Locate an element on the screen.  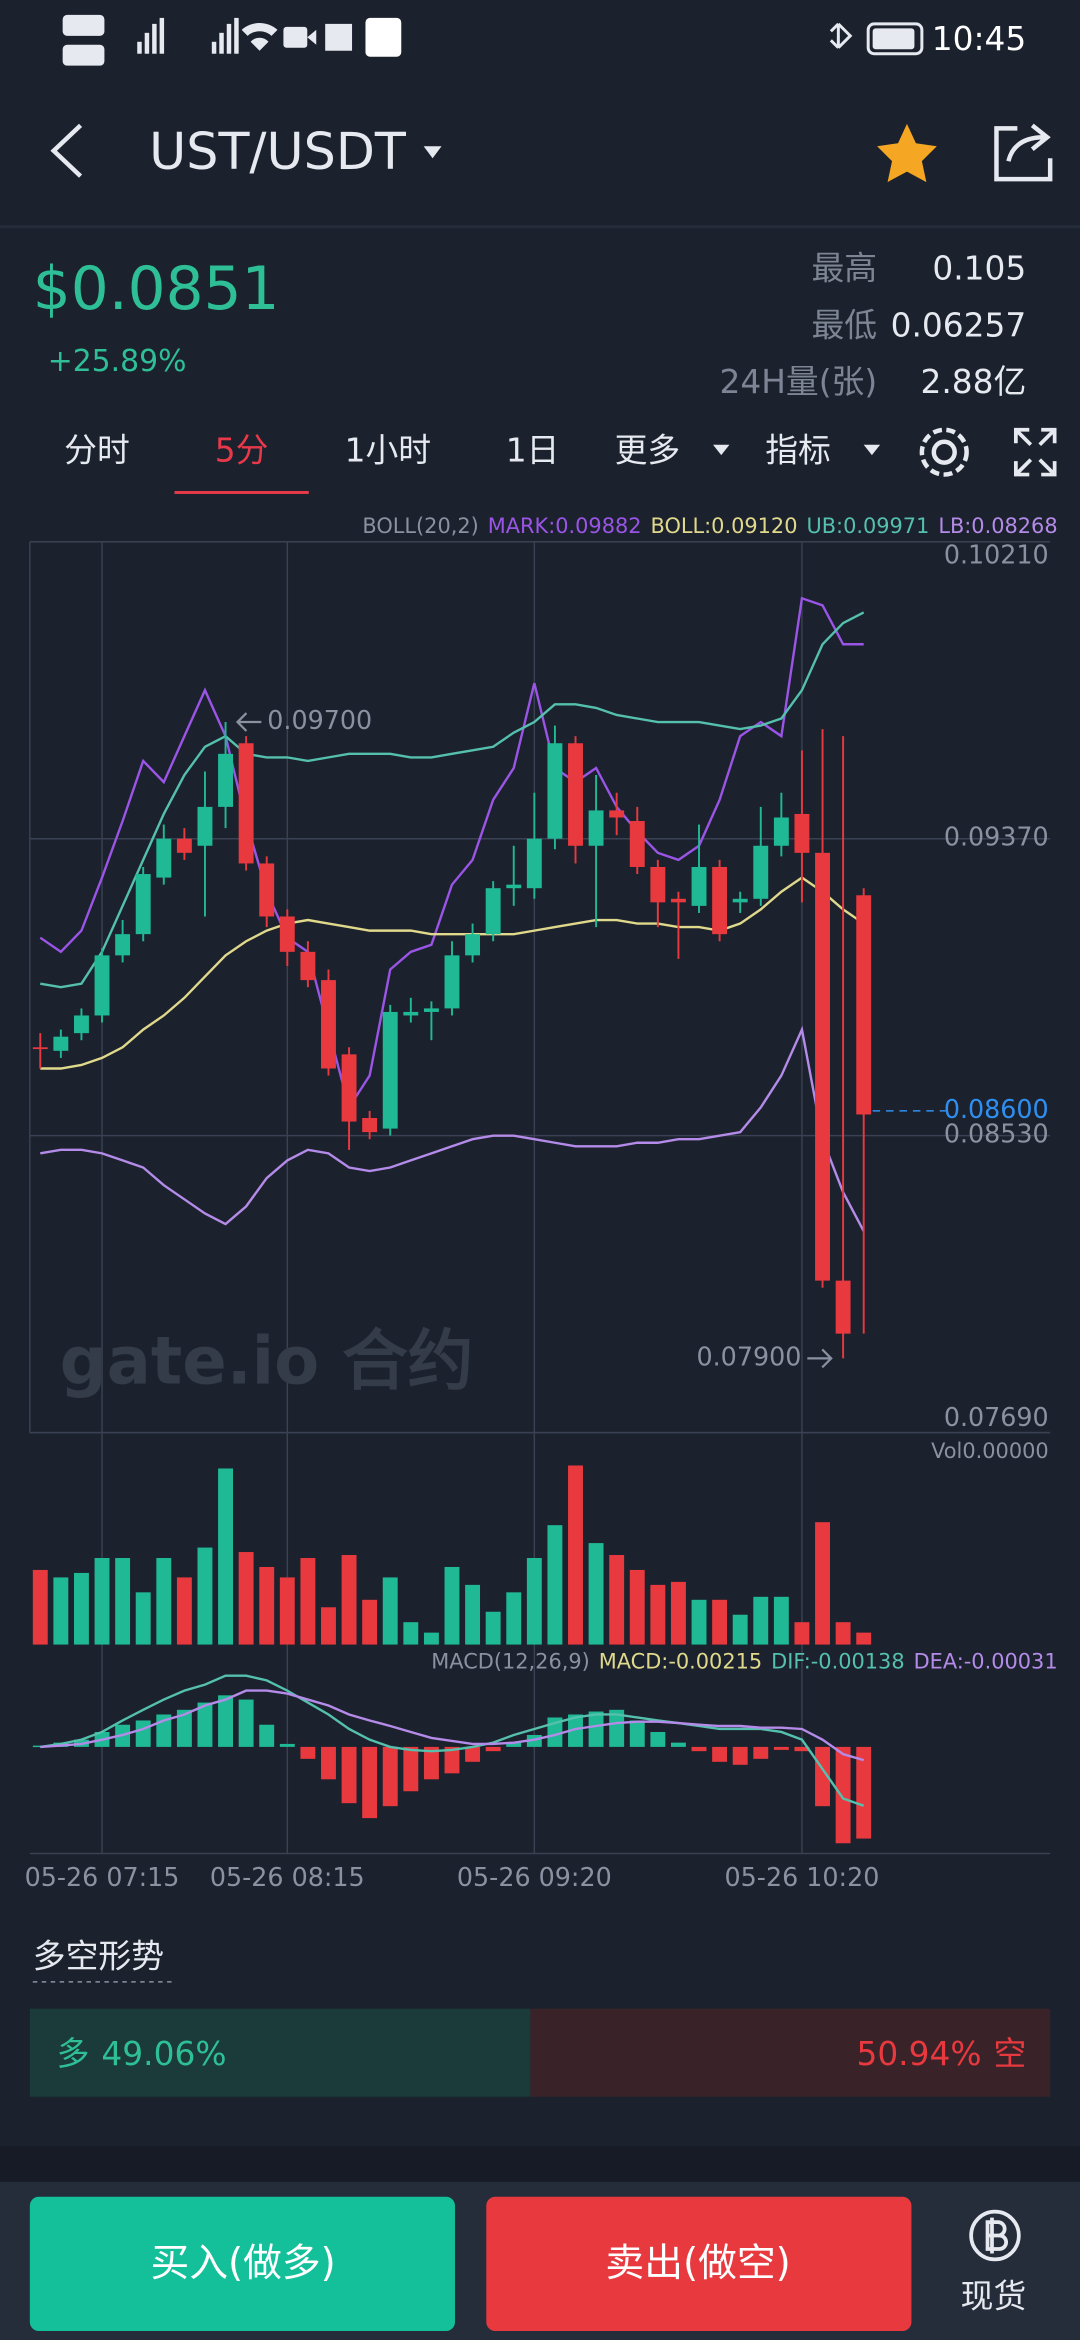
x-tick-label: 05-26 08:15 is located at coordinates (287, 1877).